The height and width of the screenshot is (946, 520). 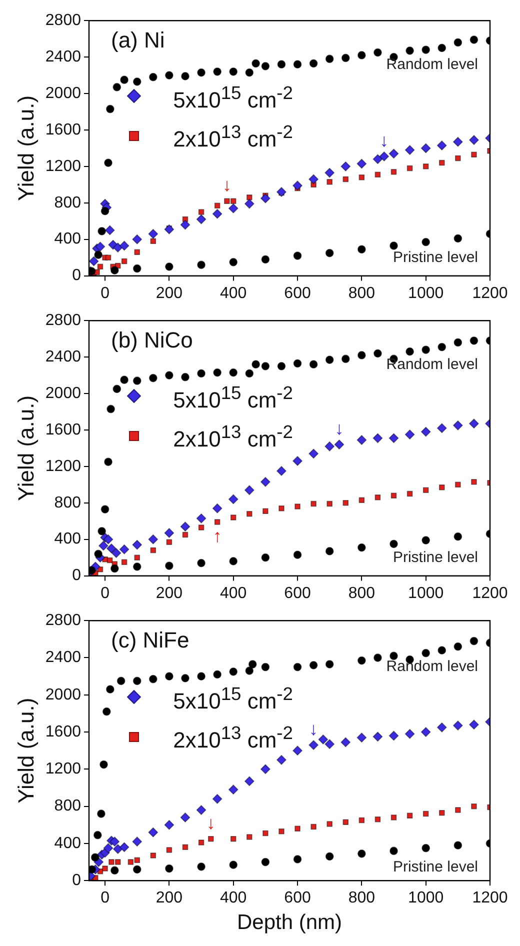 What do you see at coordinates (137, 40) in the screenshot?
I see `chart-title: (a) Ni` at bounding box center [137, 40].